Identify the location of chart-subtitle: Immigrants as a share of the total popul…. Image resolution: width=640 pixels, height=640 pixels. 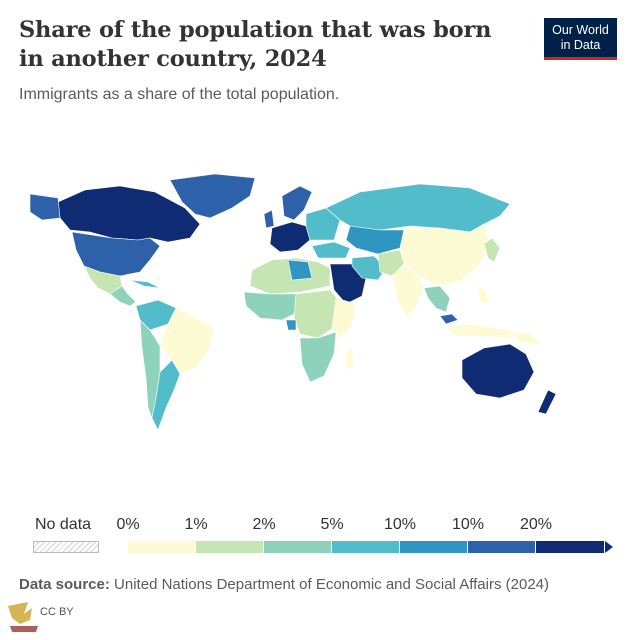
(179, 94).